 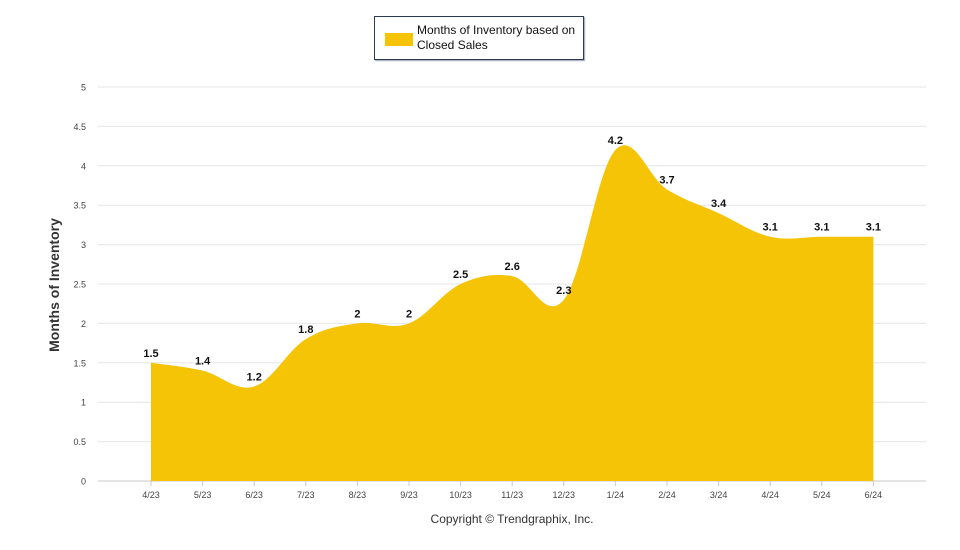 I want to click on y-tick-label: 5, so click(x=83, y=88).